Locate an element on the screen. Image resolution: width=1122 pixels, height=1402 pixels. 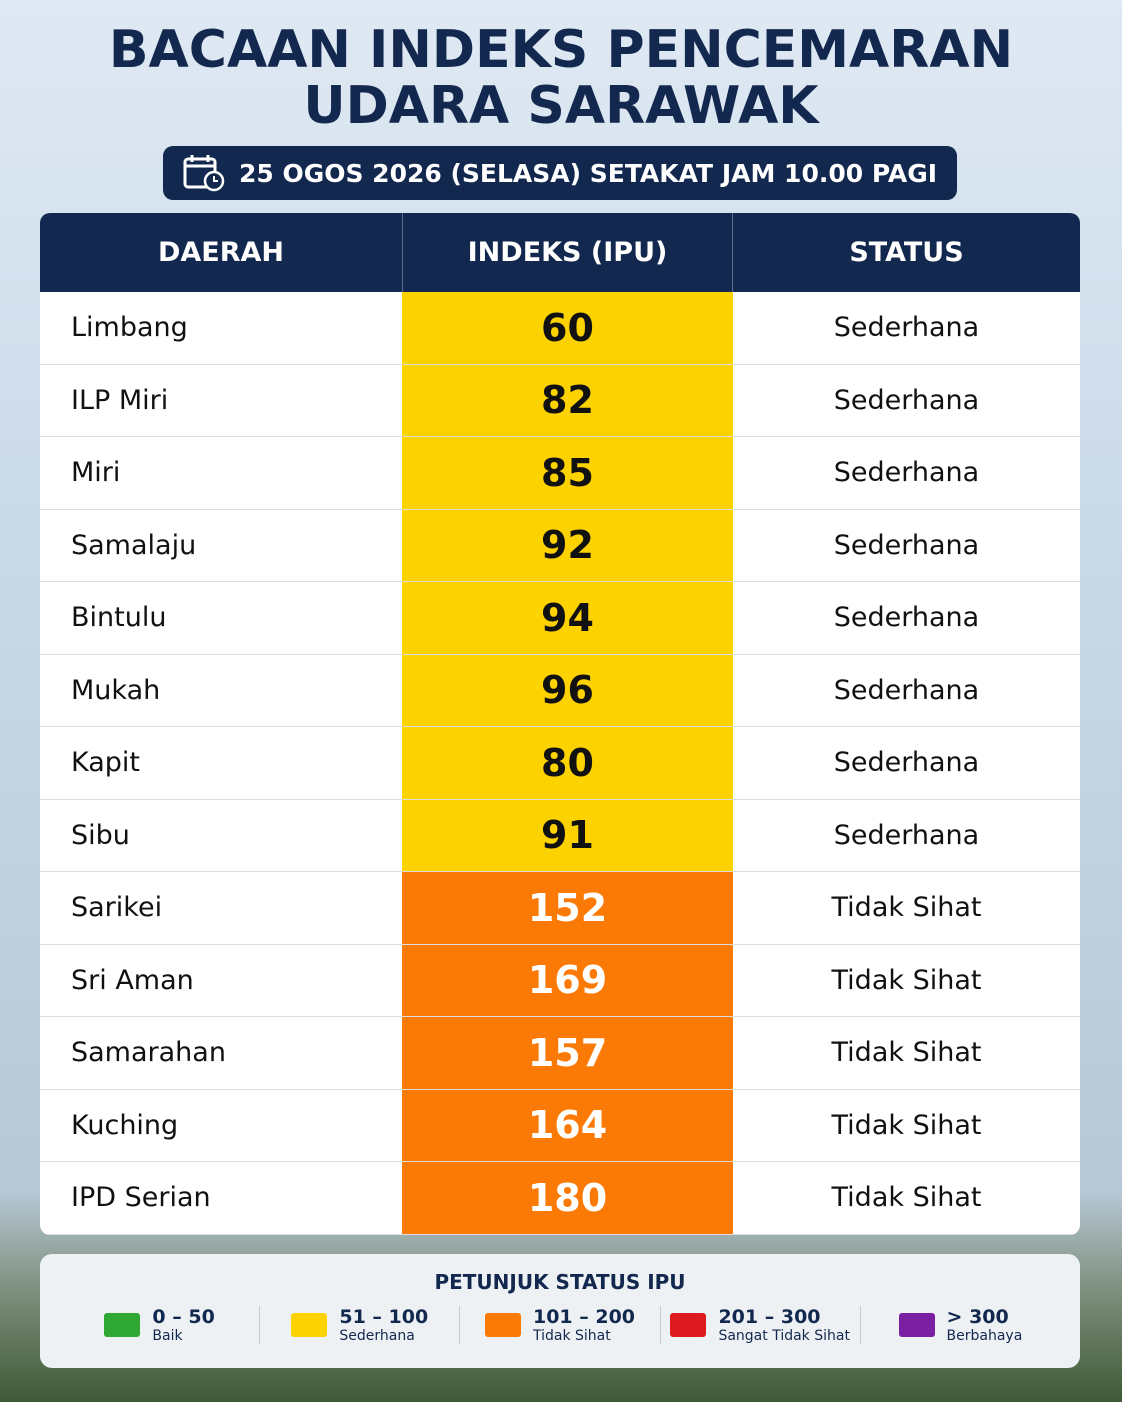
index-cell: 80 is located at coordinates (567, 763).